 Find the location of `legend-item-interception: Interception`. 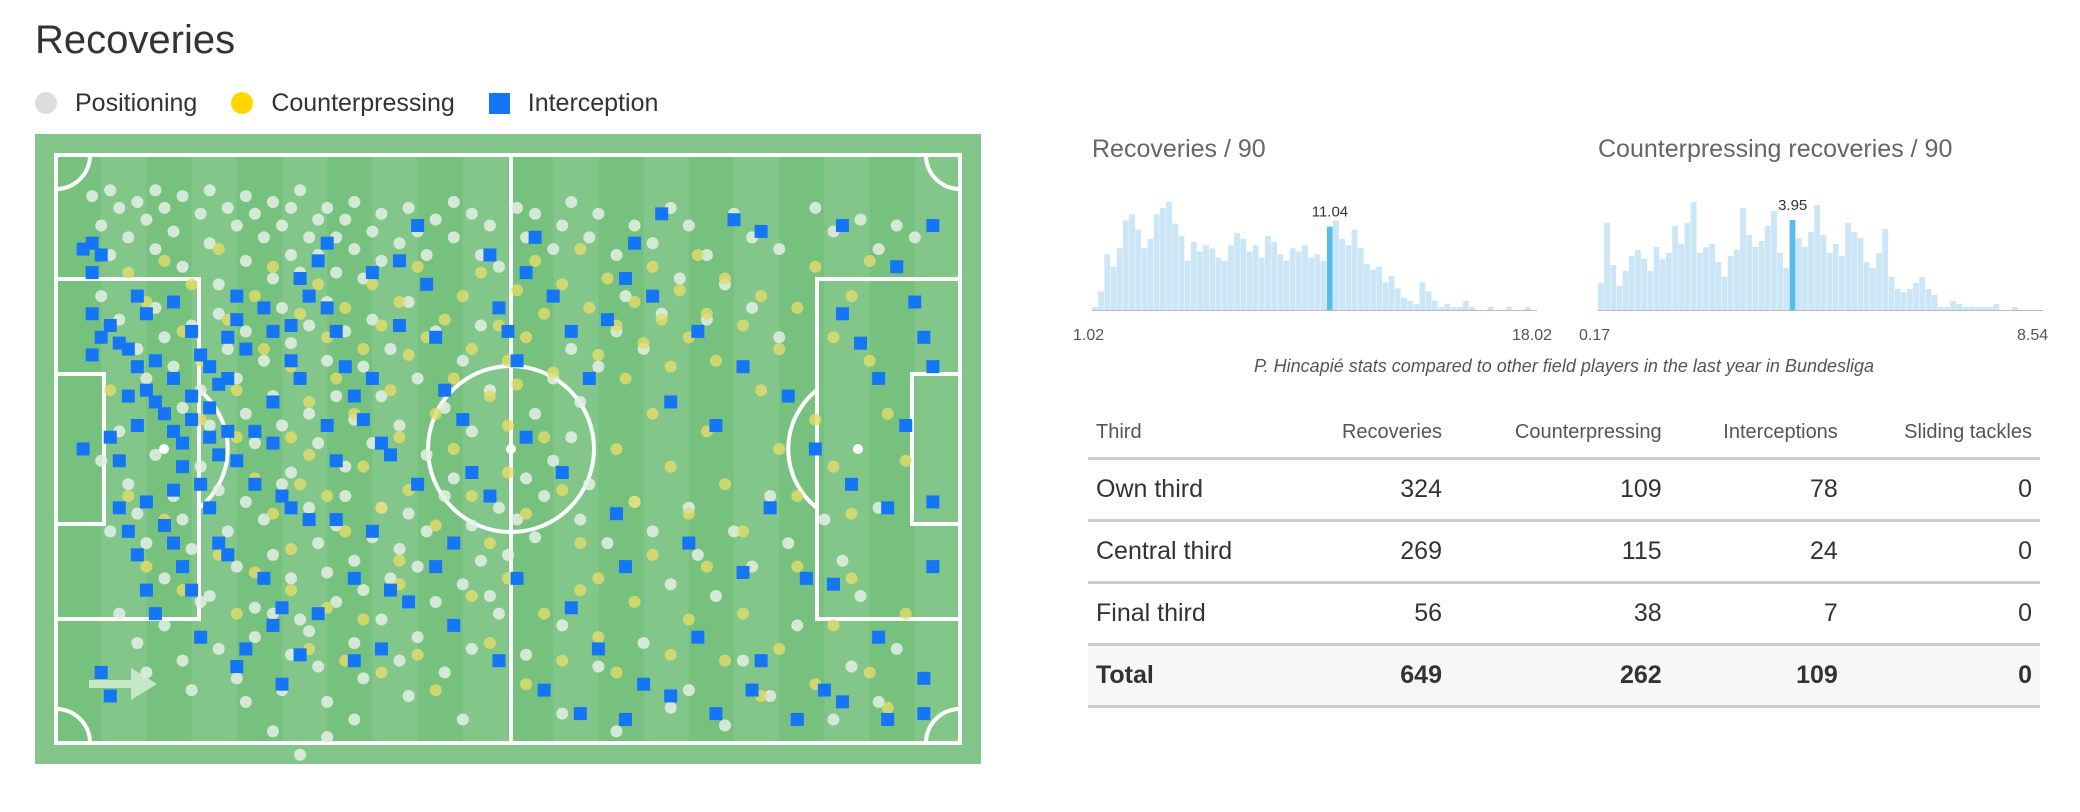

legend-item-interception: Interception is located at coordinates (573, 103).